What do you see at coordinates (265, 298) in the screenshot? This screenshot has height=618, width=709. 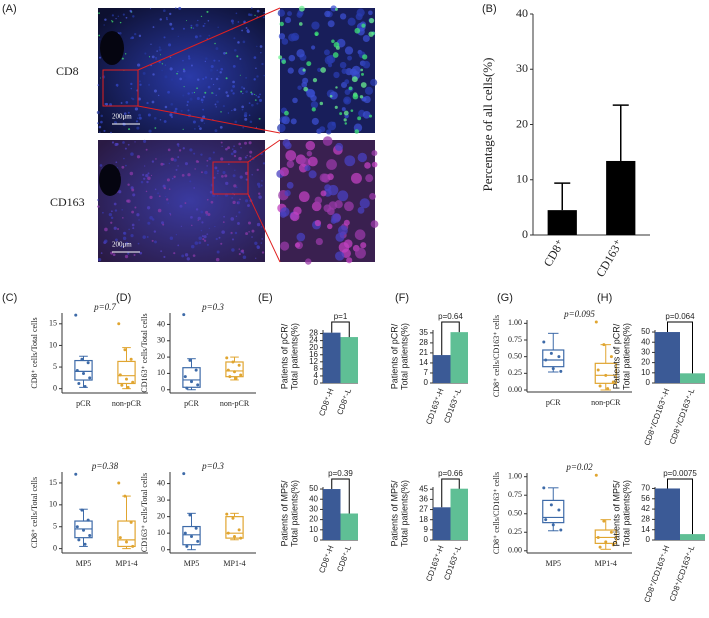 I see `panel-label: (E)` at bounding box center [265, 298].